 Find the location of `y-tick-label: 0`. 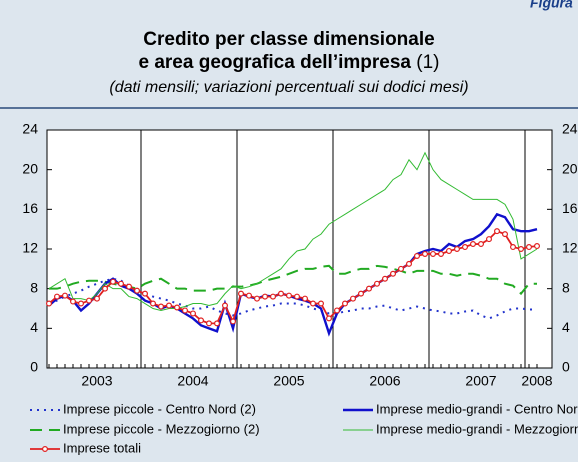

y-tick-label: 0 is located at coordinates (34, 367).